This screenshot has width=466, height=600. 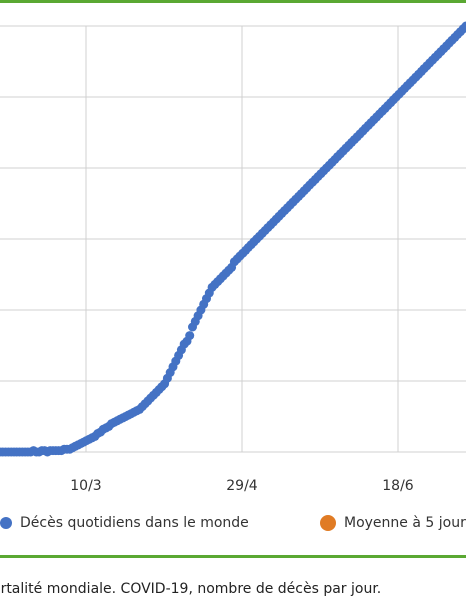 What do you see at coordinates (398, 486) in the screenshot?
I see `x-tick-label: 18/6` at bounding box center [398, 486].